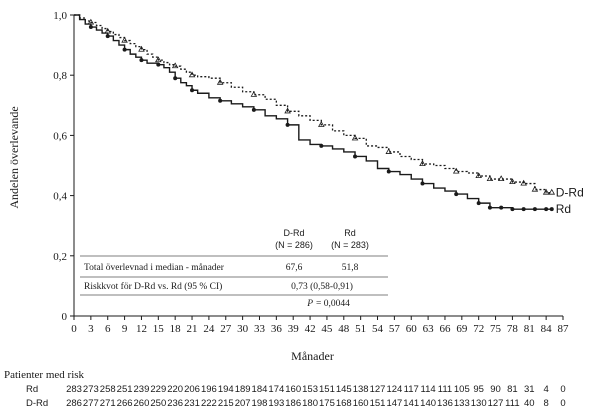 The width and height of the screenshot is (592, 413). Describe the element at coordinates (462, 389) in the screenshot. I see `risk-count: 105` at that location.